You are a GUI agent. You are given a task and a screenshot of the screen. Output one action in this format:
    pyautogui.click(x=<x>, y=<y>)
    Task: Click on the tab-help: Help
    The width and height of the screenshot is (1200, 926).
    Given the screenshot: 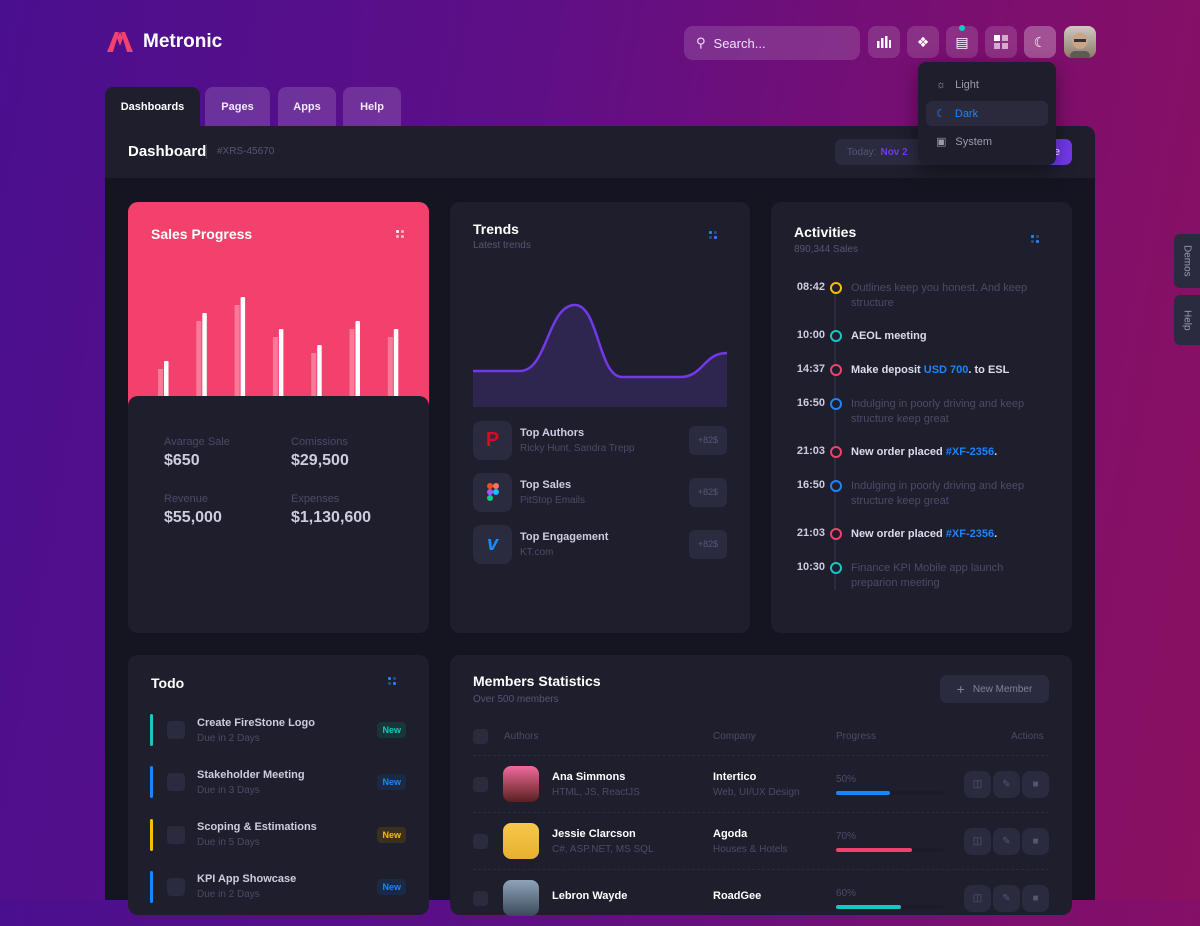 What is the action you would take?
    pyautogui.click(x=372, y=106)
    